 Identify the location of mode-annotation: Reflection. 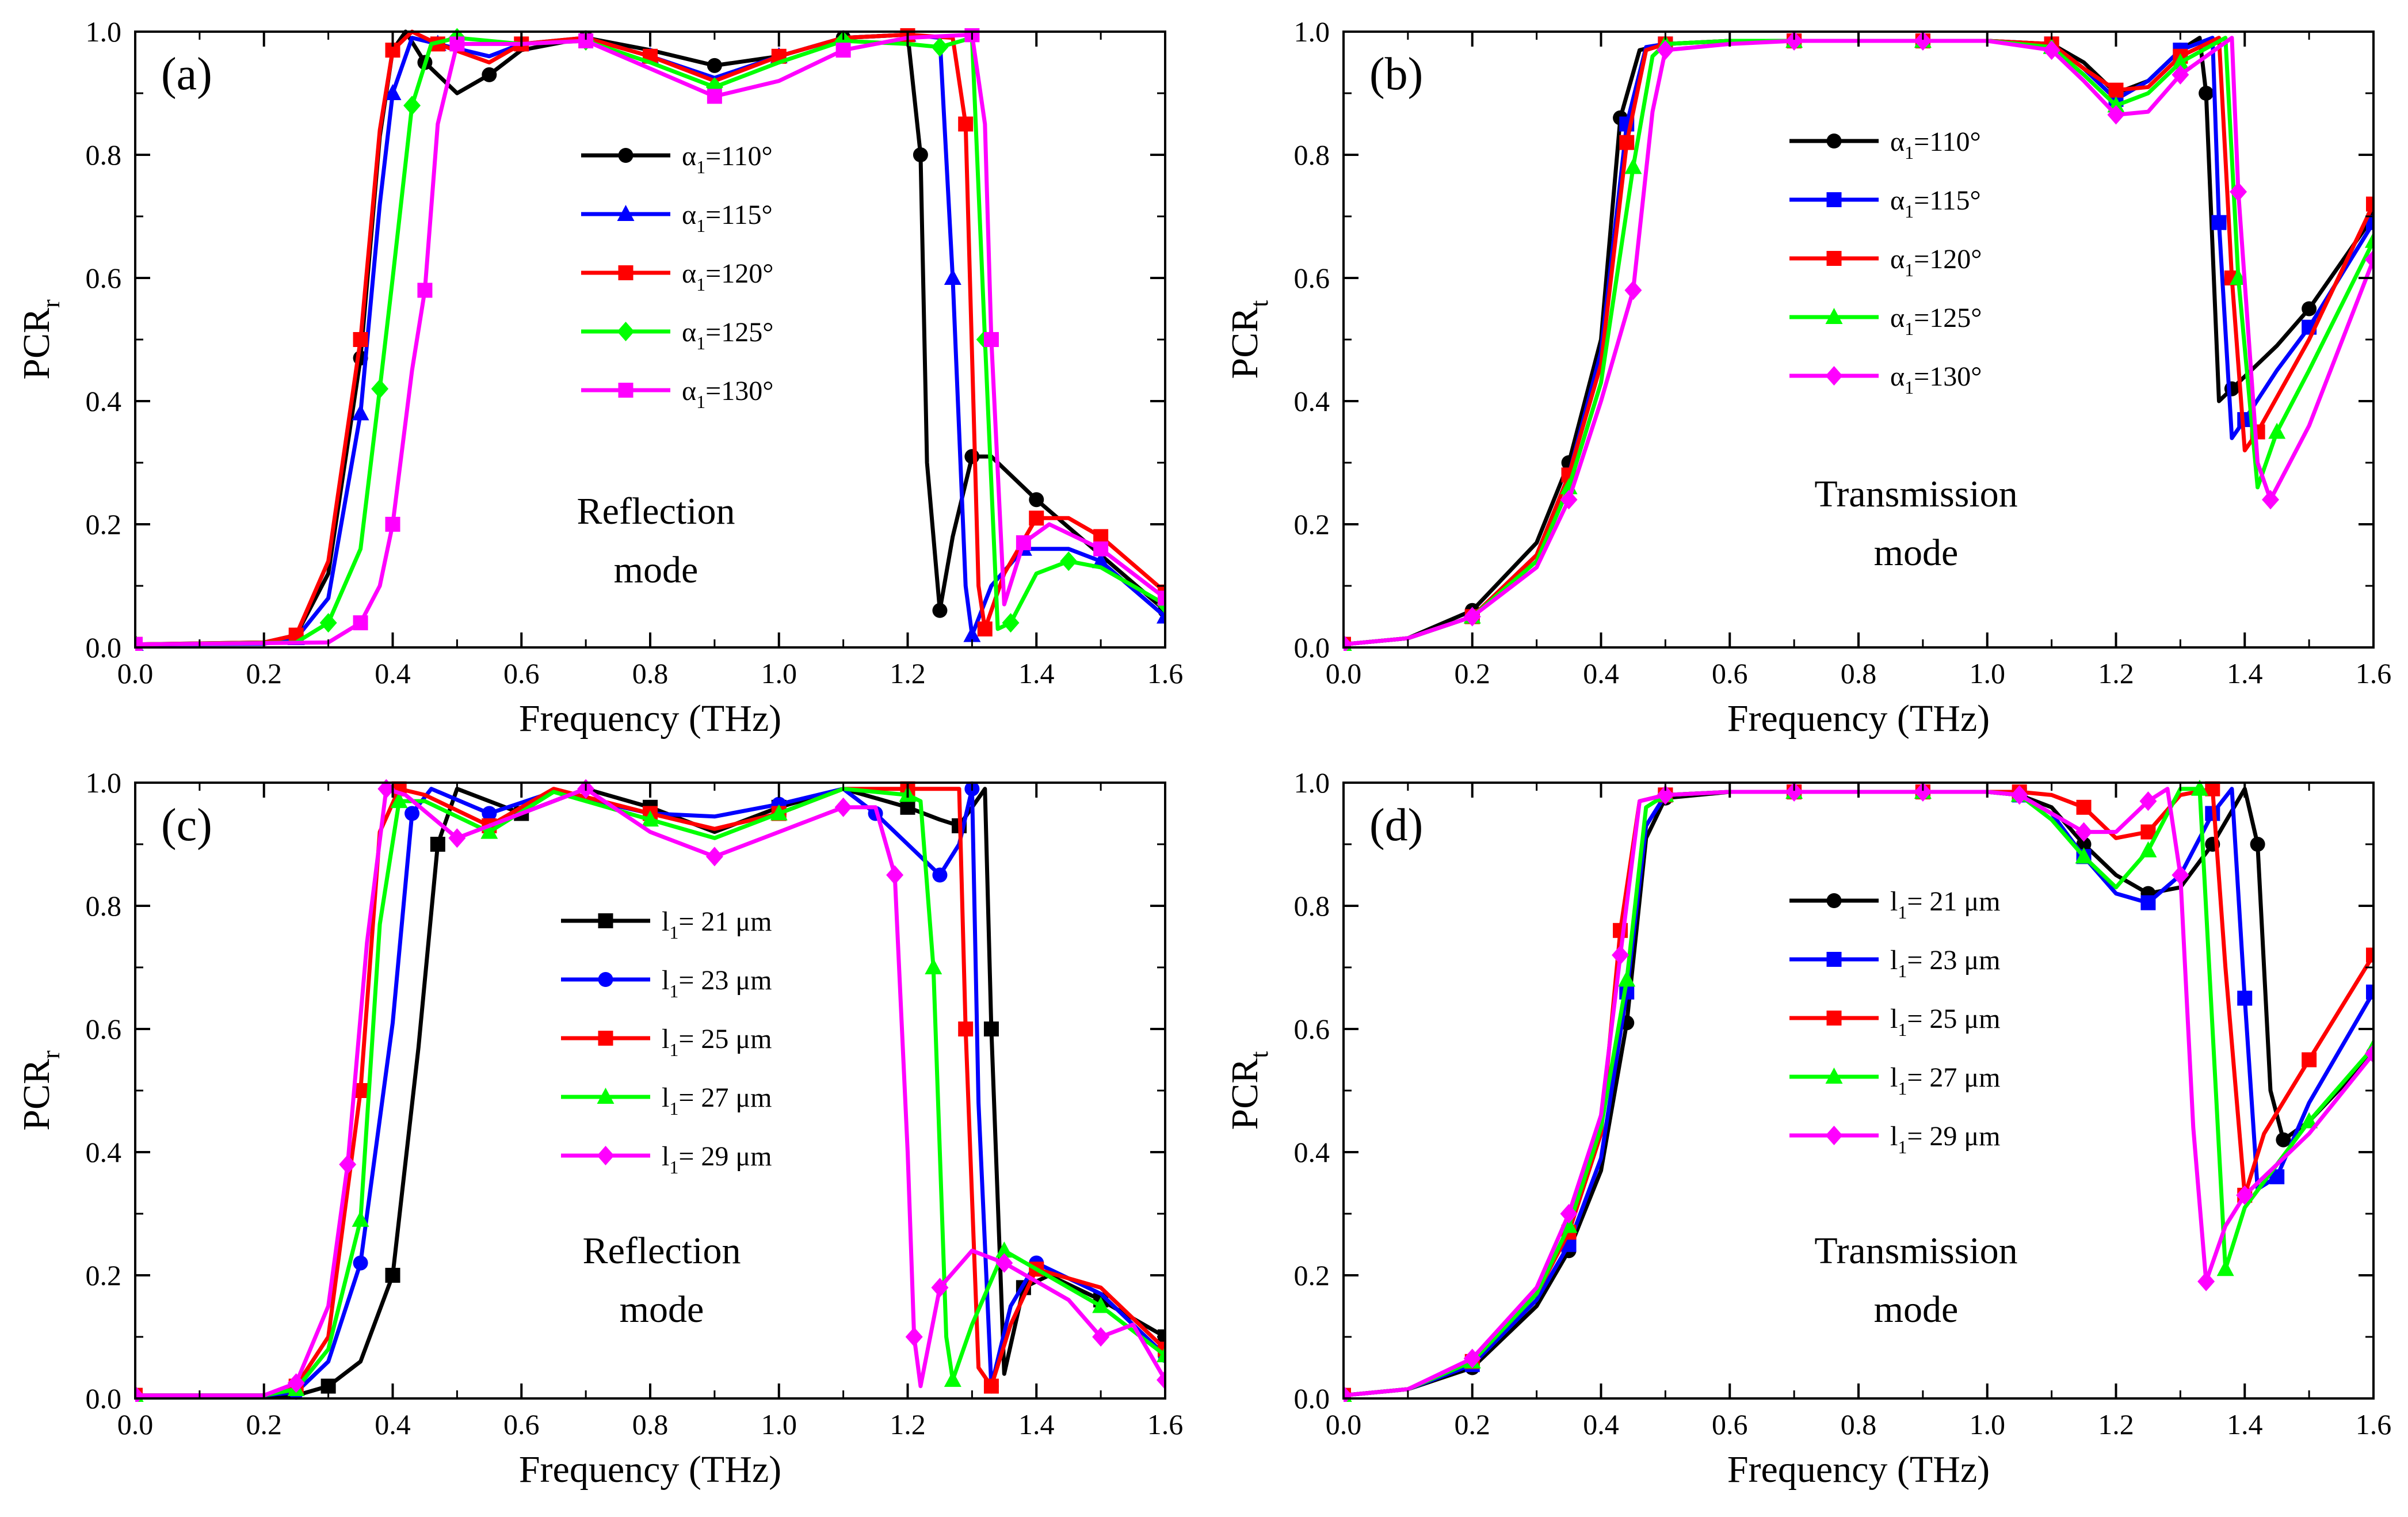
(662, 1251).